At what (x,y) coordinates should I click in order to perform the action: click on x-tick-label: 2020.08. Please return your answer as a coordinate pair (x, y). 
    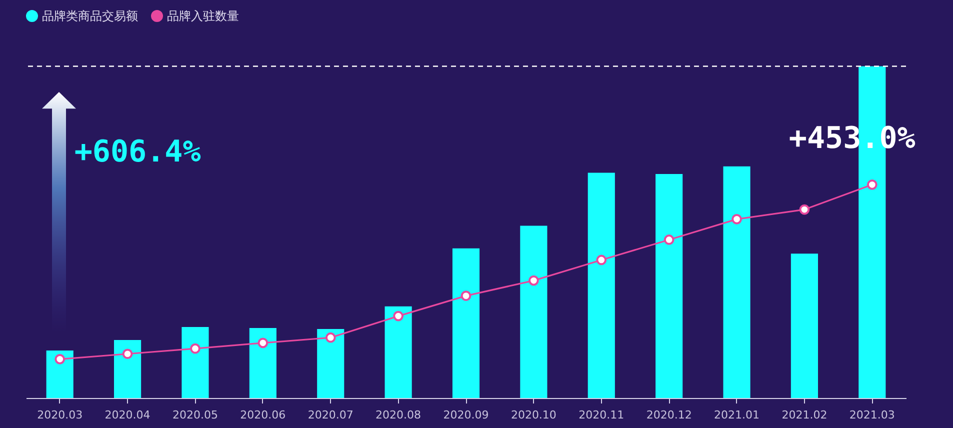
    Looking at the image, I should click on (399, 415).